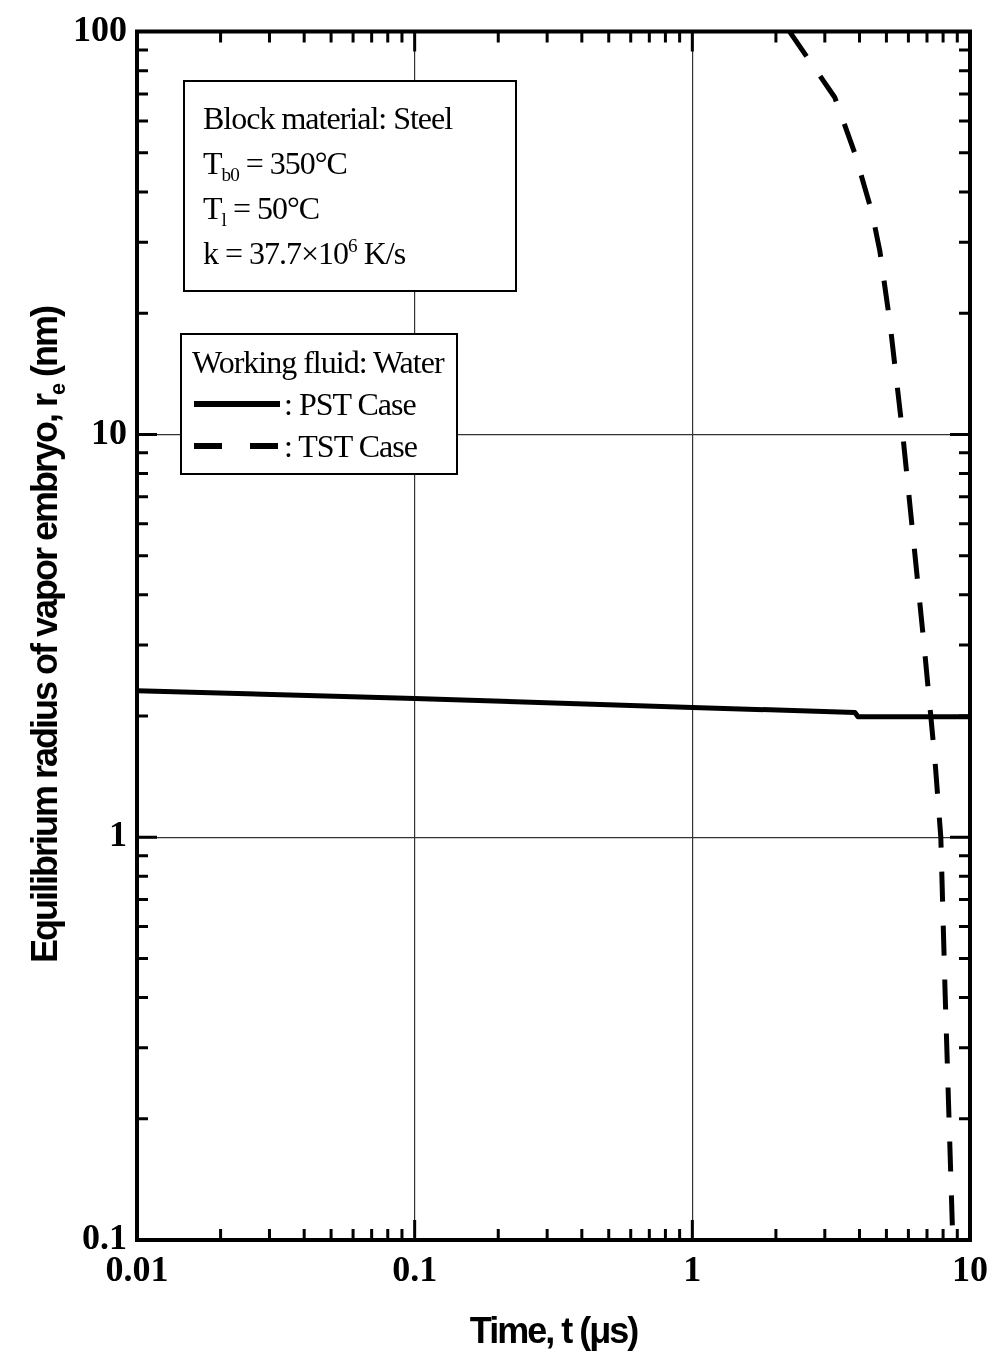 This screenshot has height=1369, width=1000. What do you see at coordinates (553, 1331) in the screenshot?
I see `x-axis-title: Time, t (μs)` at bounding box center [553, 1331].